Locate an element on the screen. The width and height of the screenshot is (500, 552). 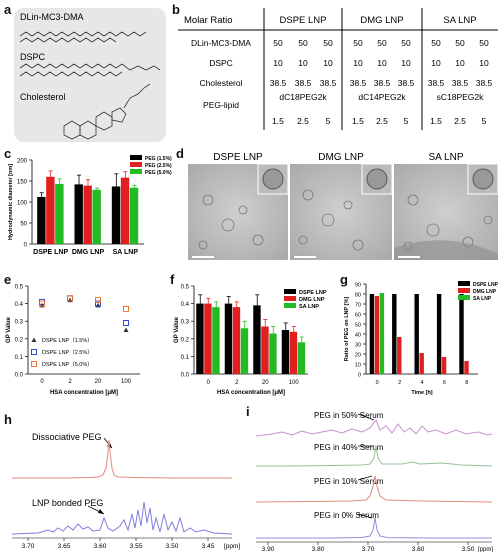
y-tick-label: 30 is located at coordinates (358, 346).